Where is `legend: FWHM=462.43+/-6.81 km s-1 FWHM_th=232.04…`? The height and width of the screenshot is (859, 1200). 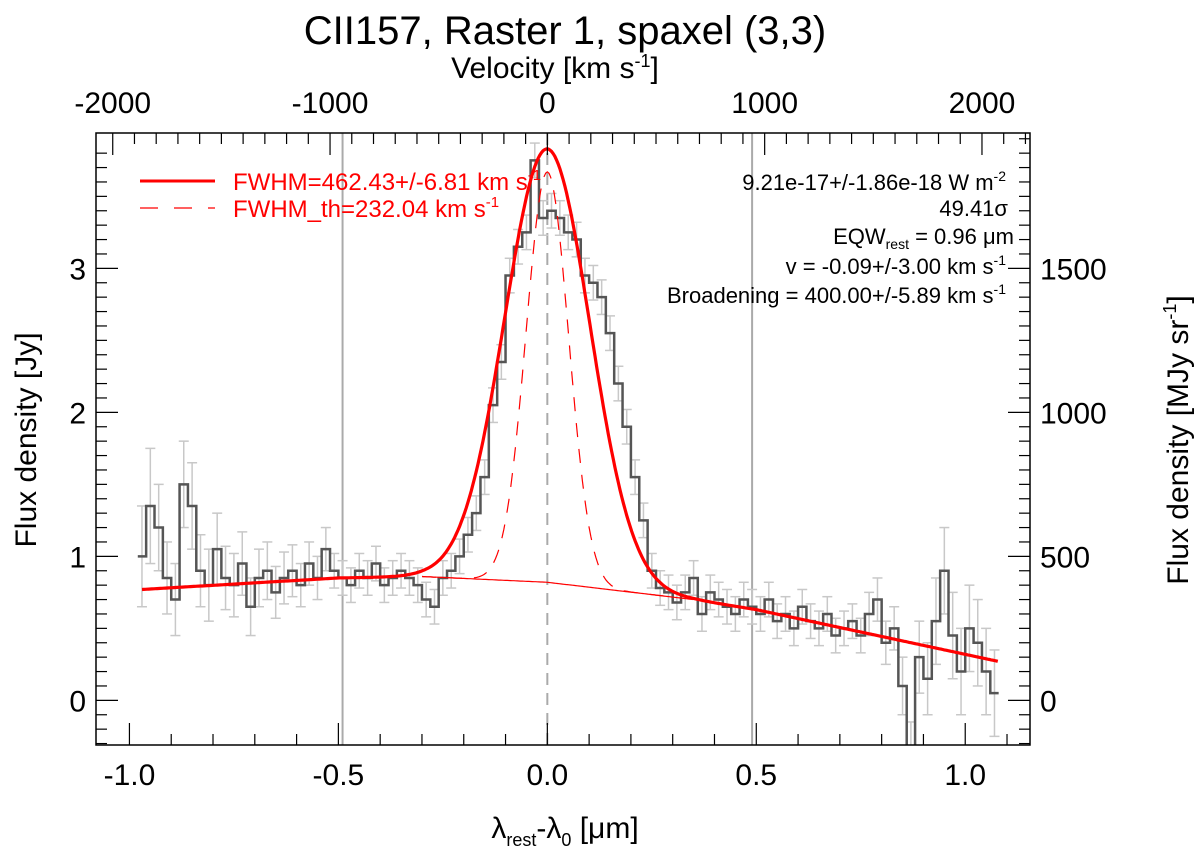 legend: FWHM=462.43+/-6.81 km s-1 FWHM_th=232.04… is located at coordinates (340, 195).